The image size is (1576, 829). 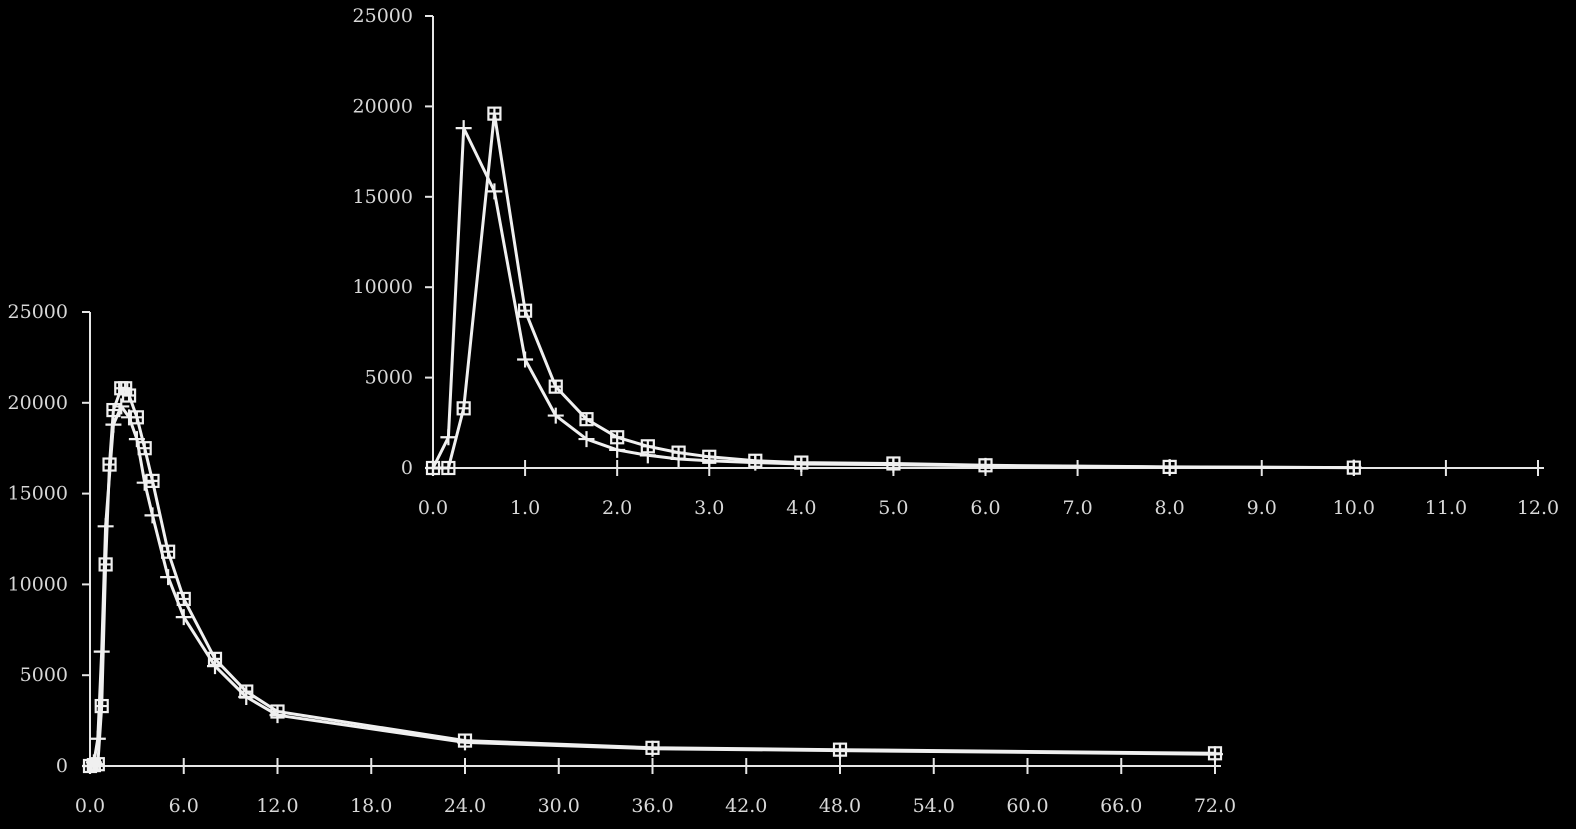 What do you see at coordinates (893, 508) in the screenshot?
I see `x-tick-label: 5.0` at bounding box center [893, 508].